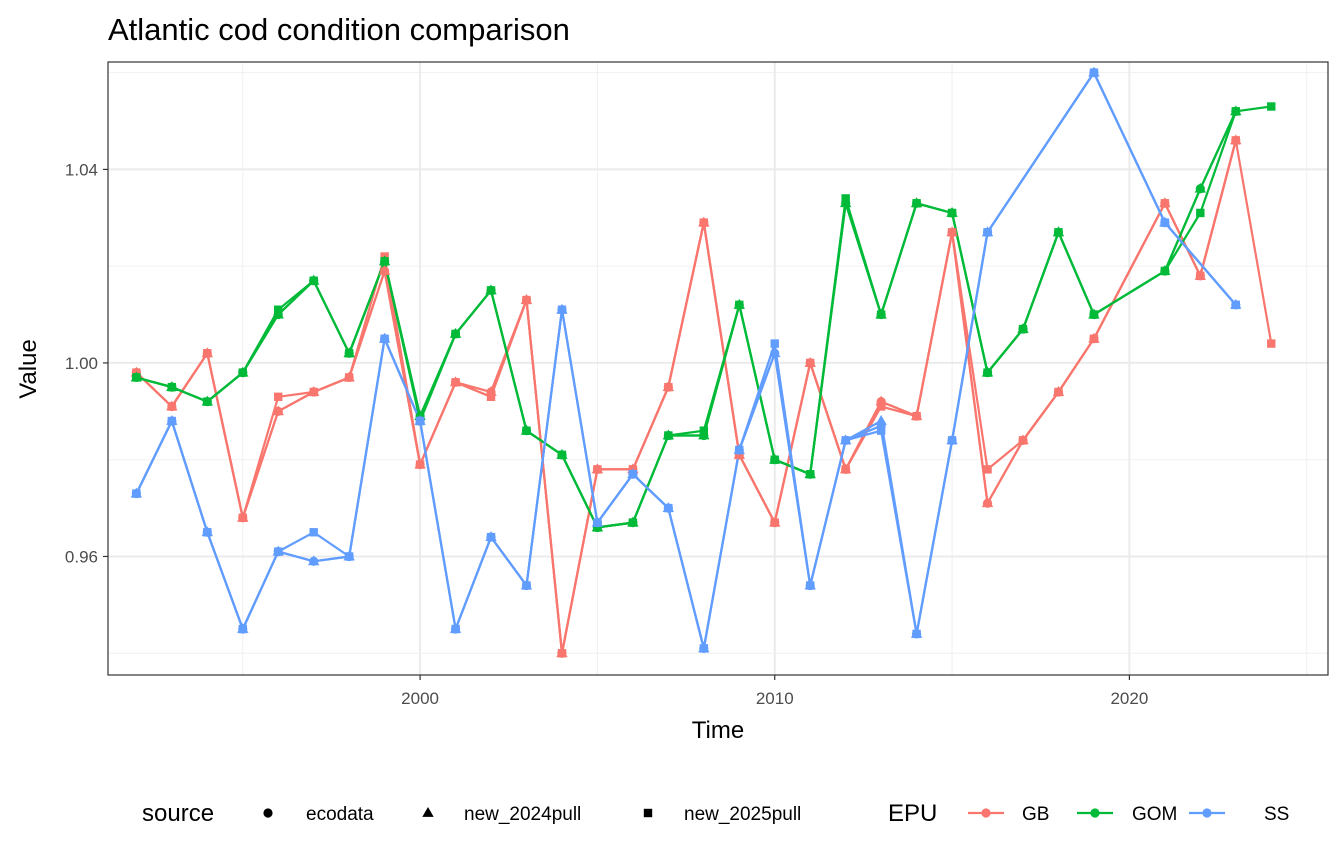  I want to click on legend-source: source ecodata new_2024pull new_2025pull, so click(471, 813).